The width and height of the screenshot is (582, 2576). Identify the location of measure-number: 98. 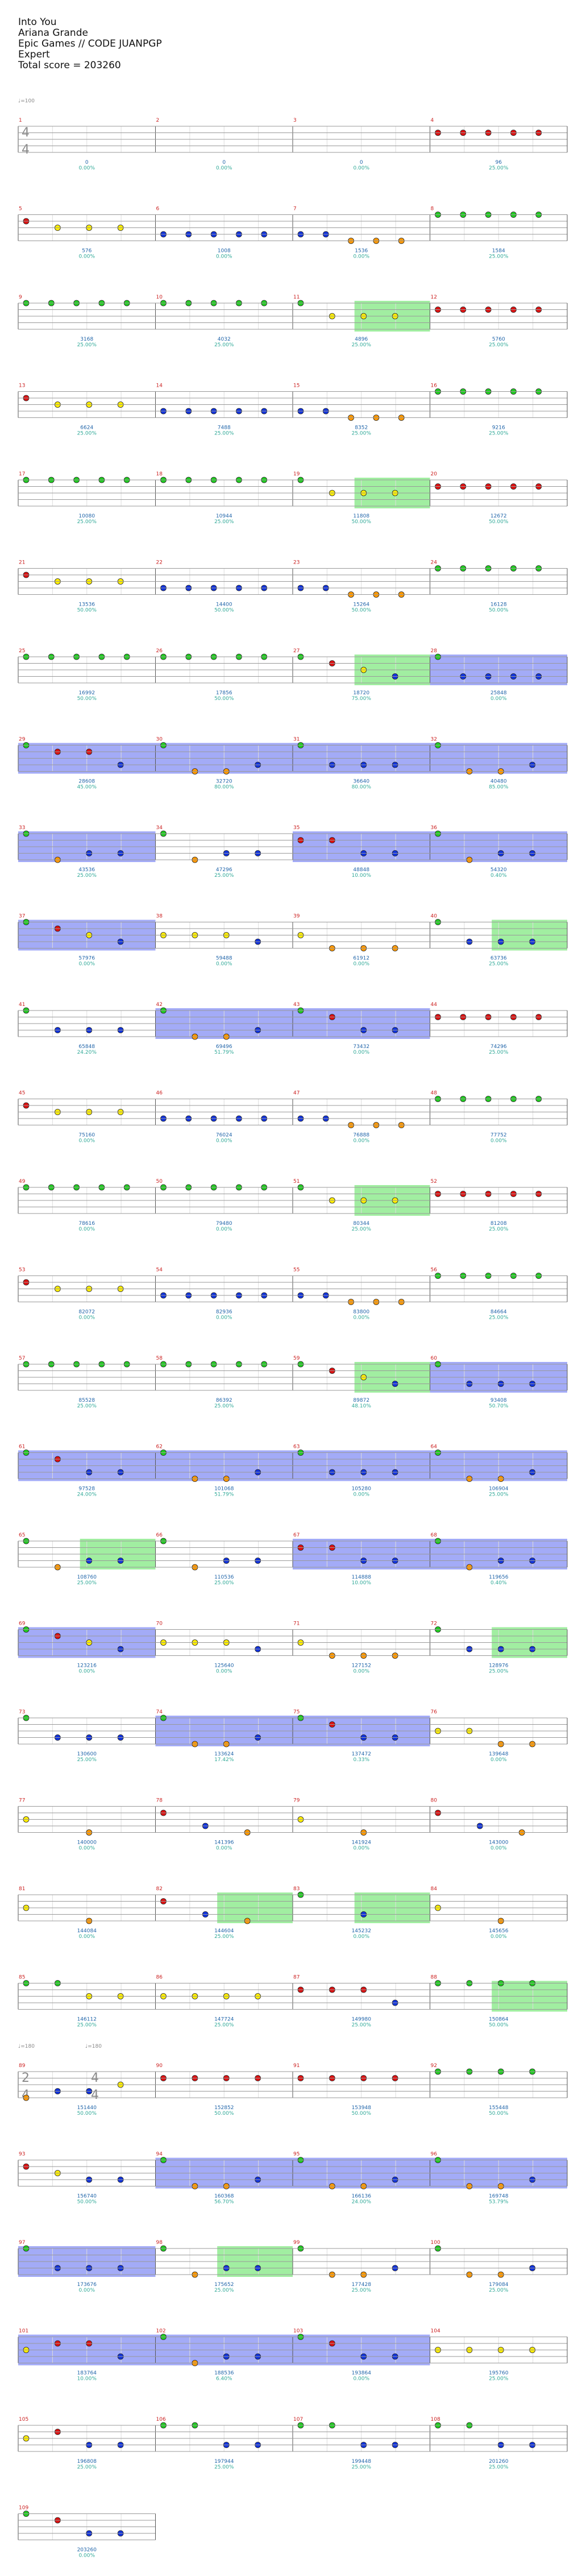
(159, 2243).